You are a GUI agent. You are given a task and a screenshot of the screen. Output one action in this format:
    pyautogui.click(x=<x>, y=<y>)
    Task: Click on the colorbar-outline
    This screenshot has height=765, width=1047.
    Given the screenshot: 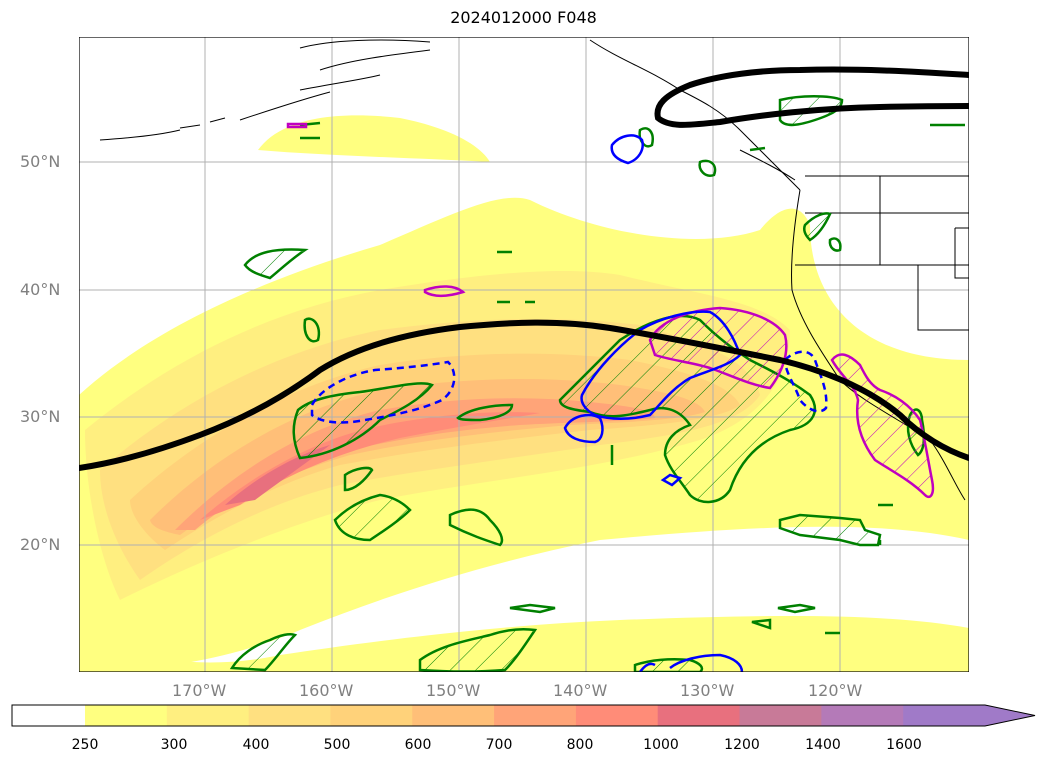 What is the action you would take?
    pyautogui.click(x=523, y=715)
    